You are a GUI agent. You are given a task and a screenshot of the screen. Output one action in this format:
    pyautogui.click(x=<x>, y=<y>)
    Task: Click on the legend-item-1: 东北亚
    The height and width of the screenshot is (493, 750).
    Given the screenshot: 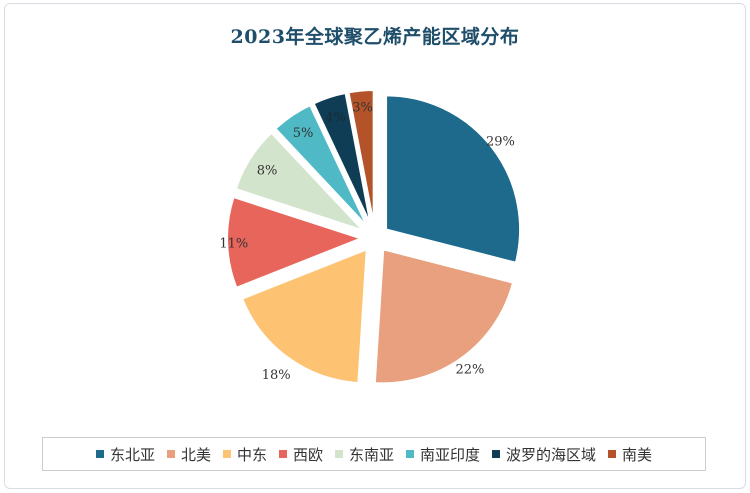 What is the action you would take?
    pyautogui.click(x=125, y=454)
    